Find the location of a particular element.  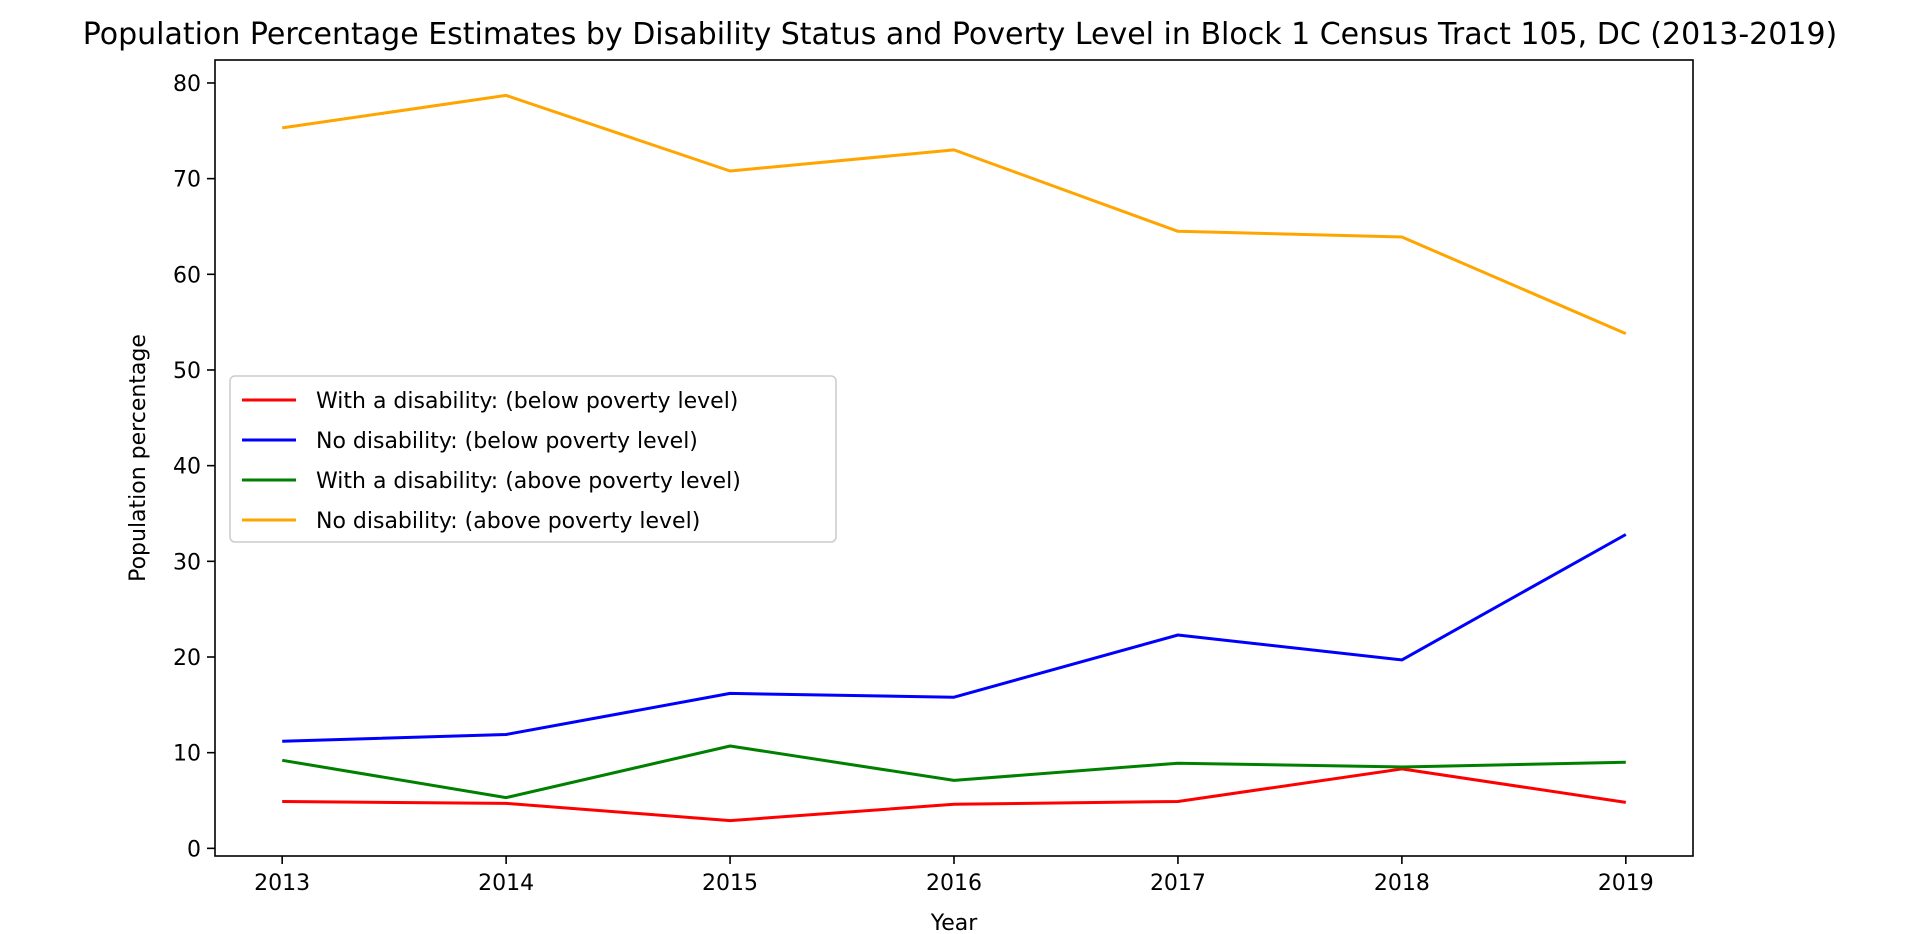

y-tick-label: 70 is located at coordinates (187, 180).